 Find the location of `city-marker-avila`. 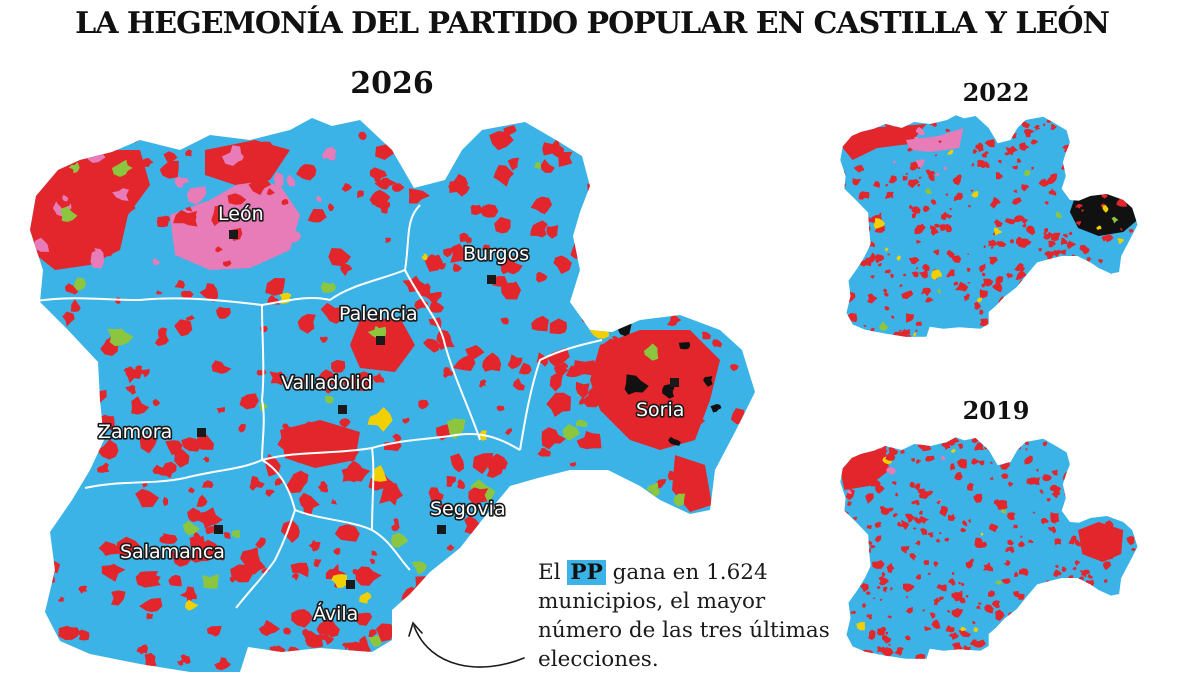

city-marker-avila is located at coordinates (350, 584).